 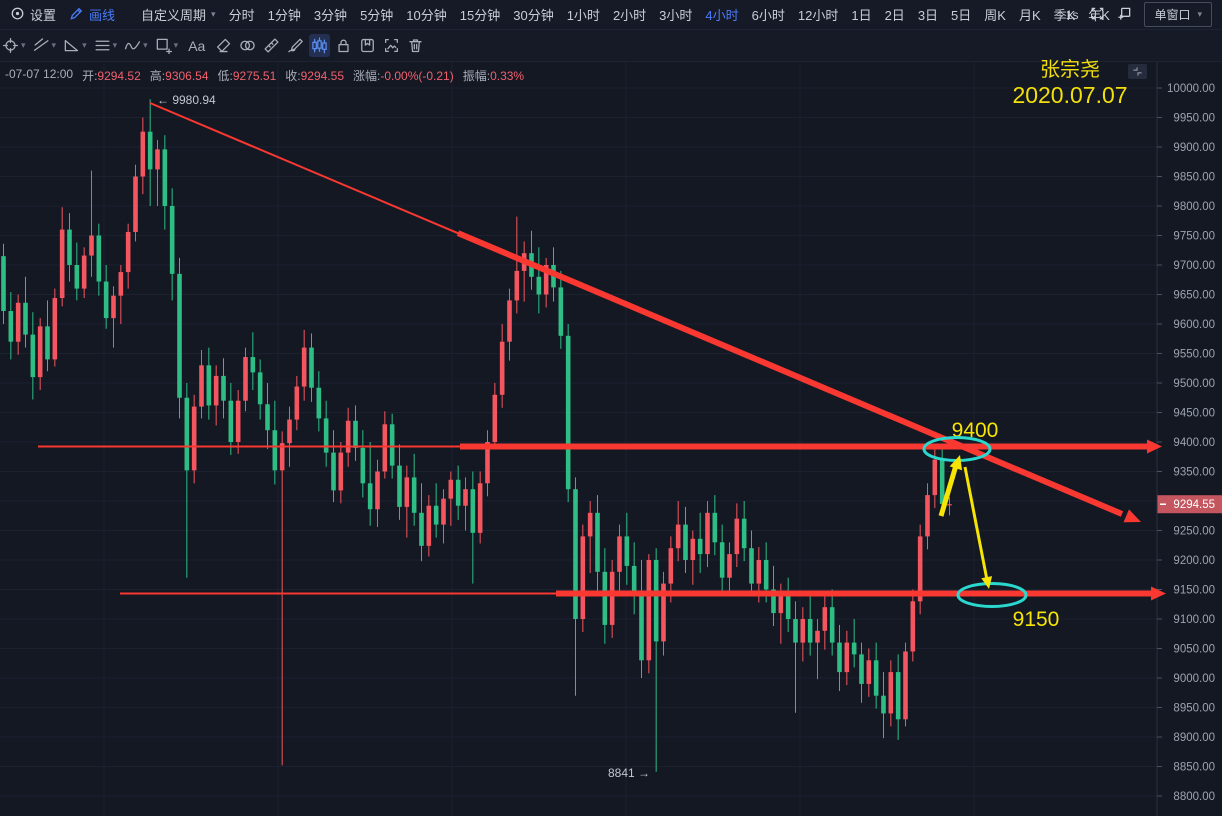 I want to click on timeframe-button-18: 月K, so click(x=1029, y=15).